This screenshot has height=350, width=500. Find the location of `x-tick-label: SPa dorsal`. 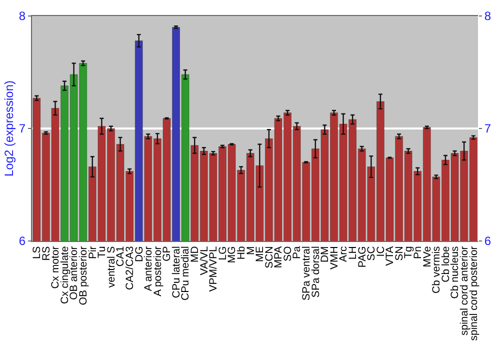

x-tick-label: SPa dorsal is located at coordinates (316, 272).